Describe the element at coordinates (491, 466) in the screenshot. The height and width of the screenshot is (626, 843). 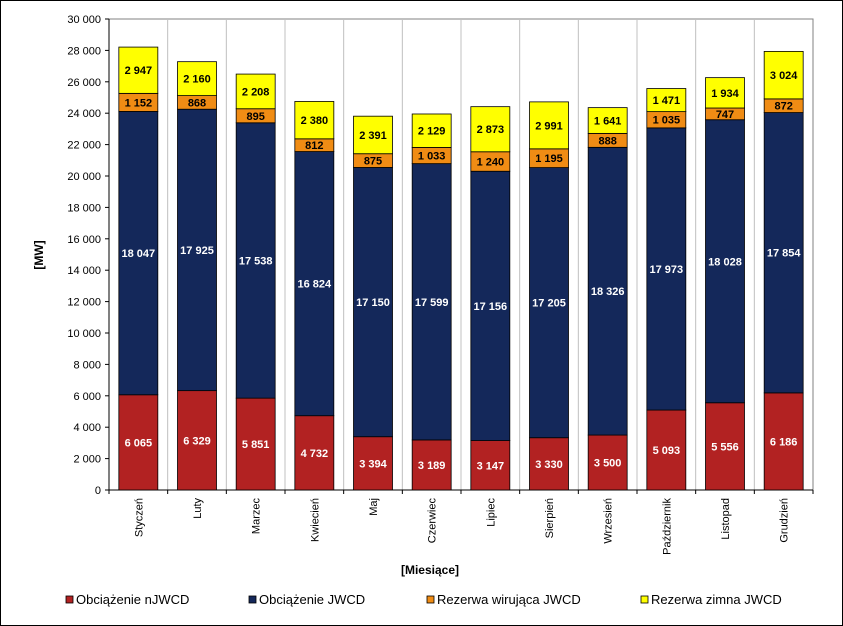
I see `data-label: 3 147` at that location.